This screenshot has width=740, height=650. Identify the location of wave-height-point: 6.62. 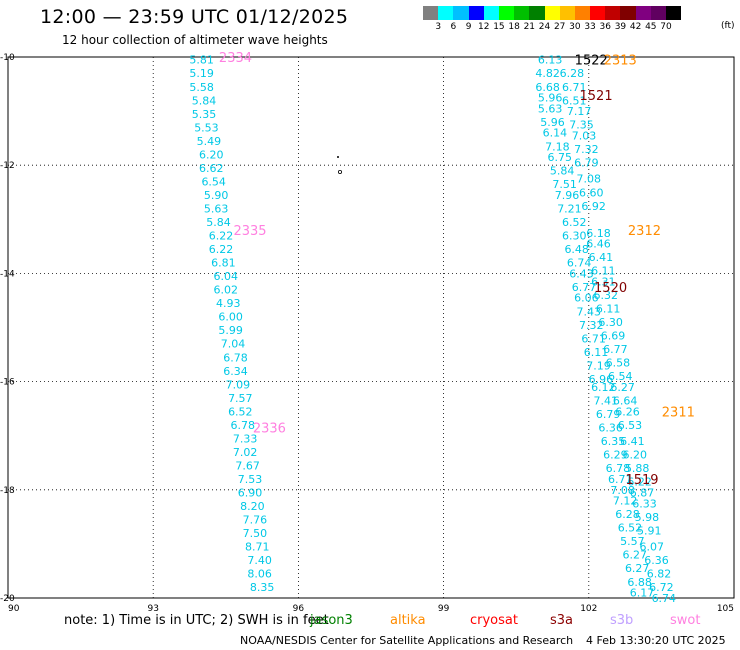
(211, 168).